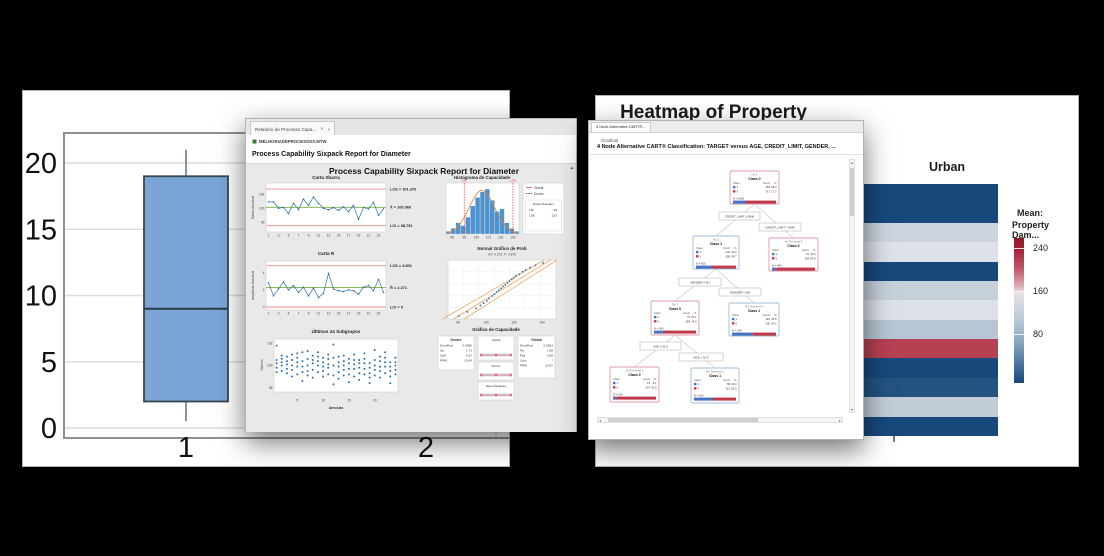  What do you see at coordinates (618, 395) in the screenshot?
I see `svg-text: N = 160` at bounding box center [618, 395].